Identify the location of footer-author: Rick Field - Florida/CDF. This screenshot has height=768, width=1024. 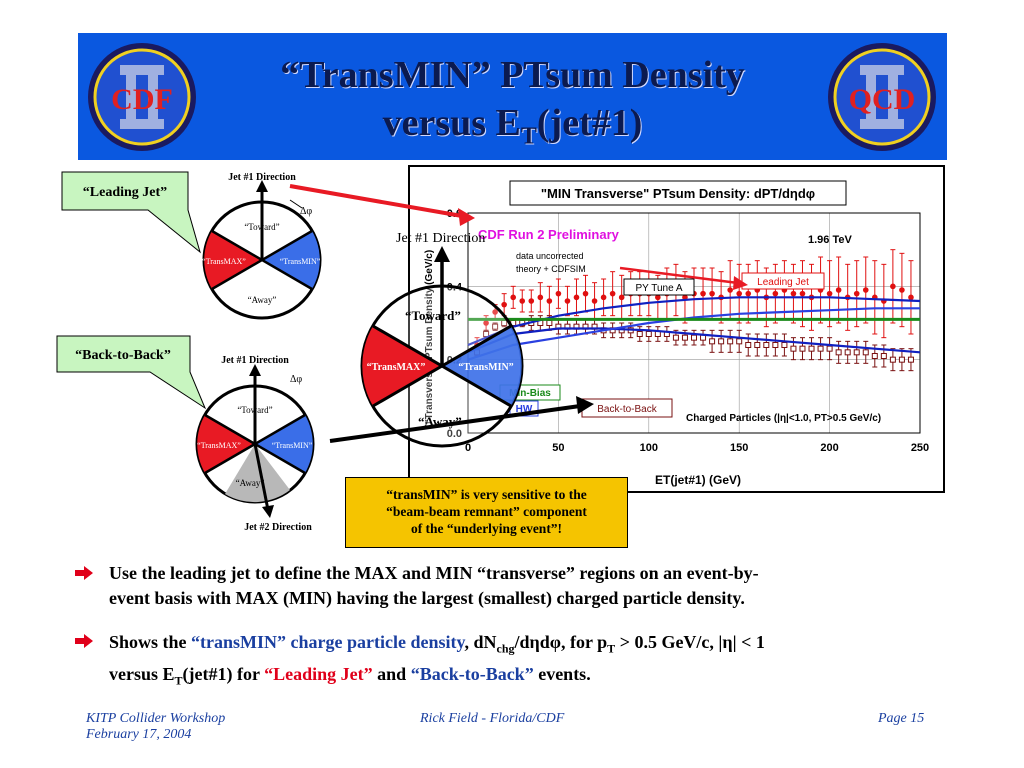
(492, 718).